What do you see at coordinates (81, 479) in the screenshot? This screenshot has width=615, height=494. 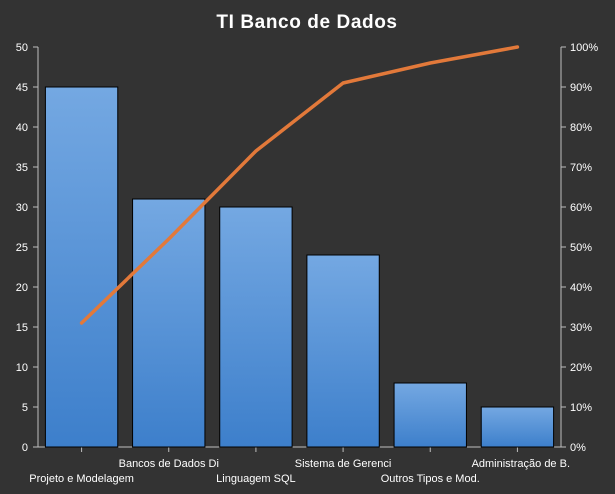 I see `category-label: Projeto e Modelagem` at bounding box center [81, 479].